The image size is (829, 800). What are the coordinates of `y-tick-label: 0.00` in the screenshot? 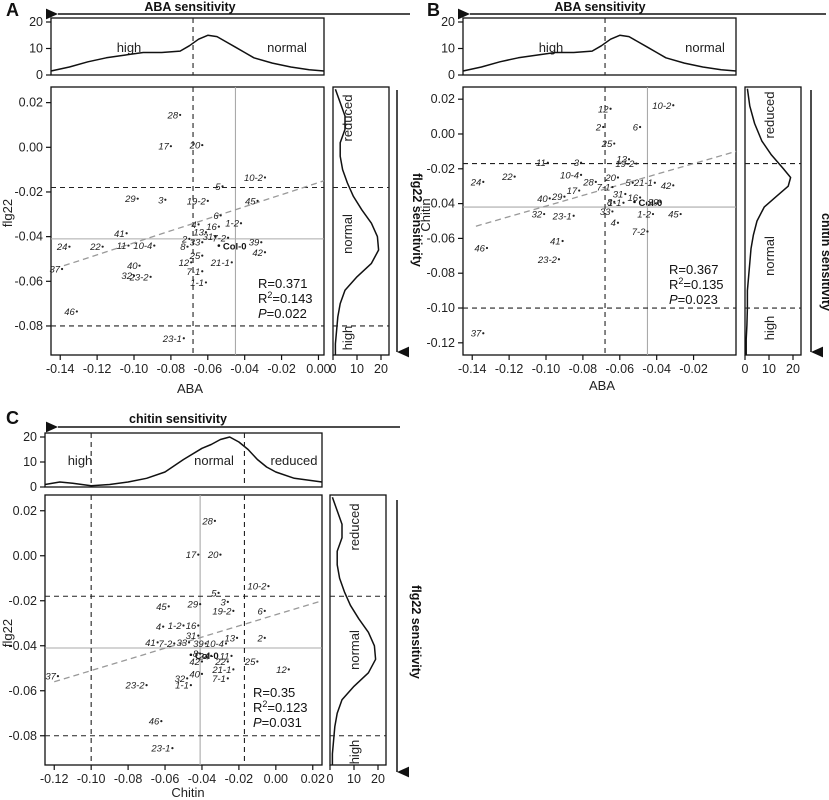 It's located at (31, 147).